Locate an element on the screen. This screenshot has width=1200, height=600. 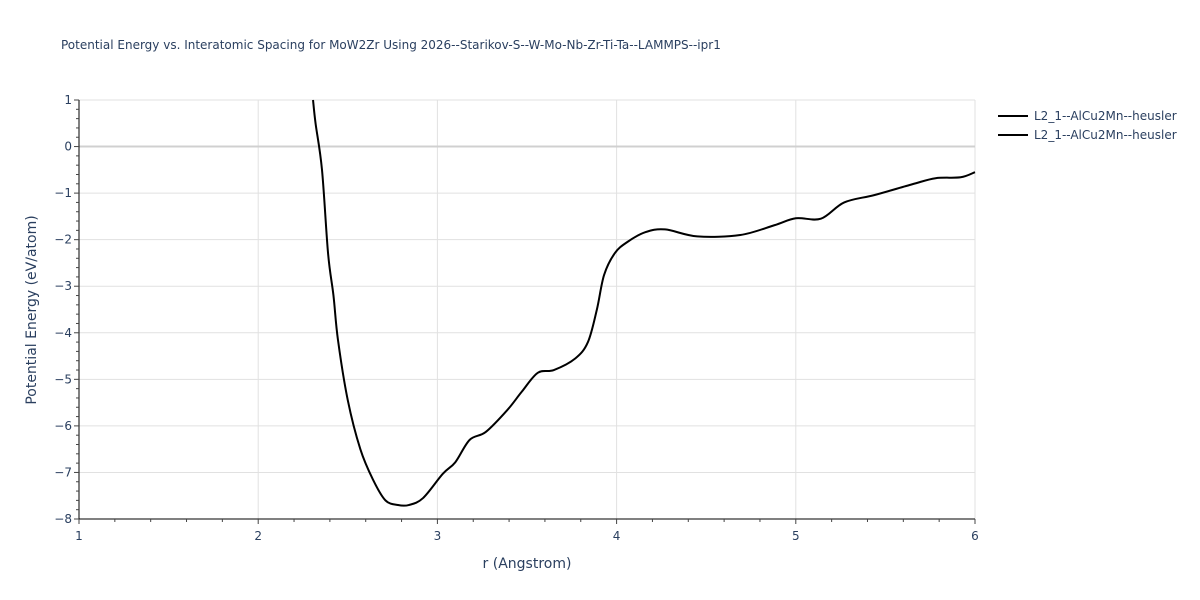
svg-text: −7 is located at coordinates (63, 472).